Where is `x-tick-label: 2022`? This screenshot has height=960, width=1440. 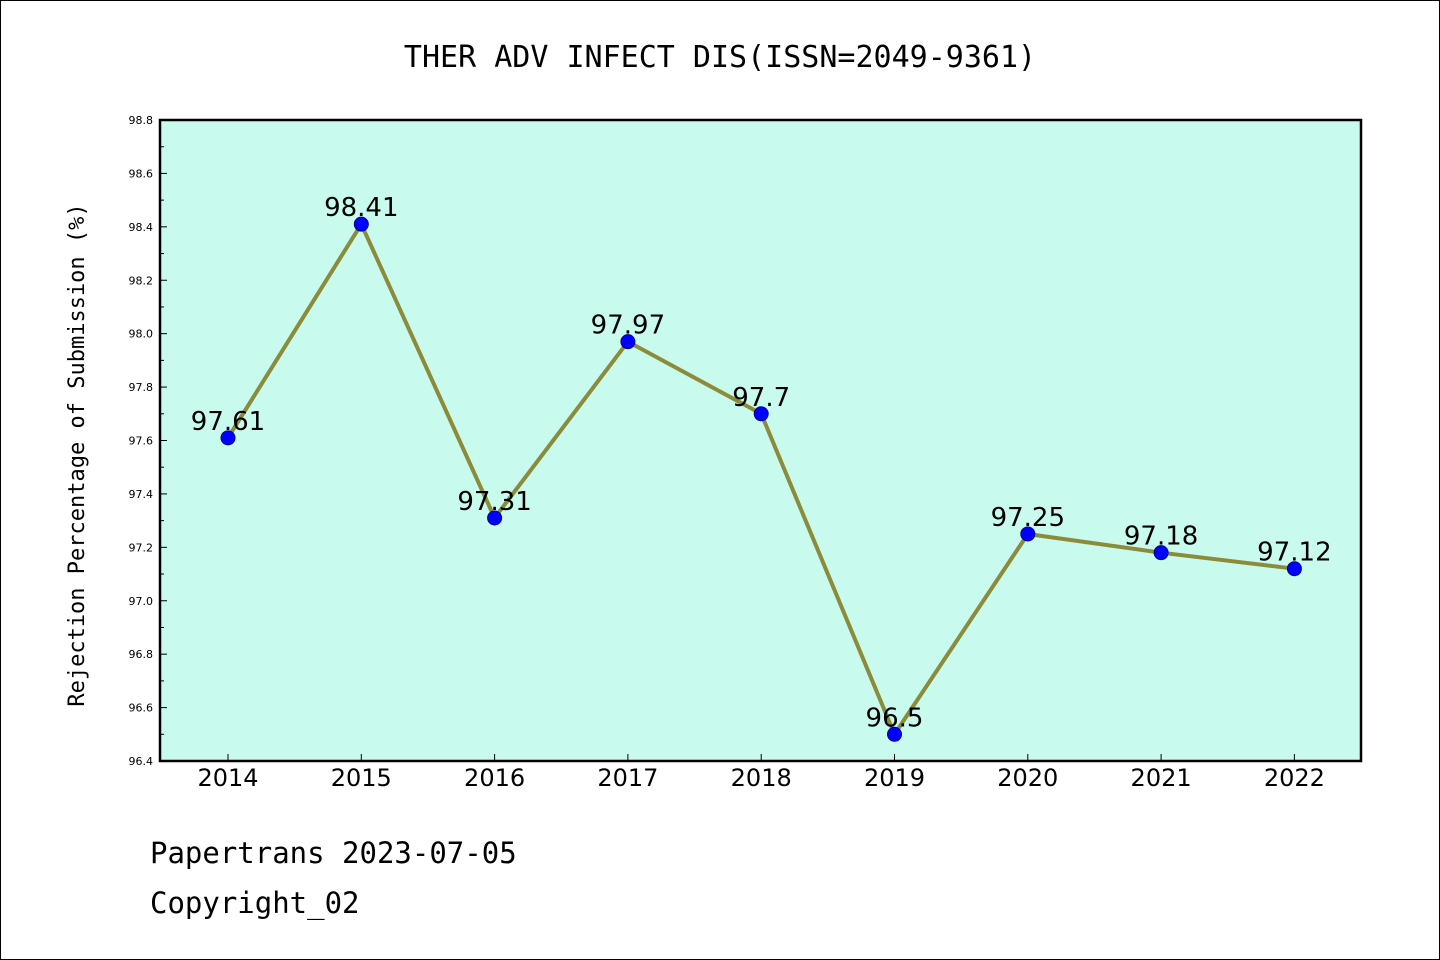 x-tick-label: 2022 is located at coordinates (1294, 778).